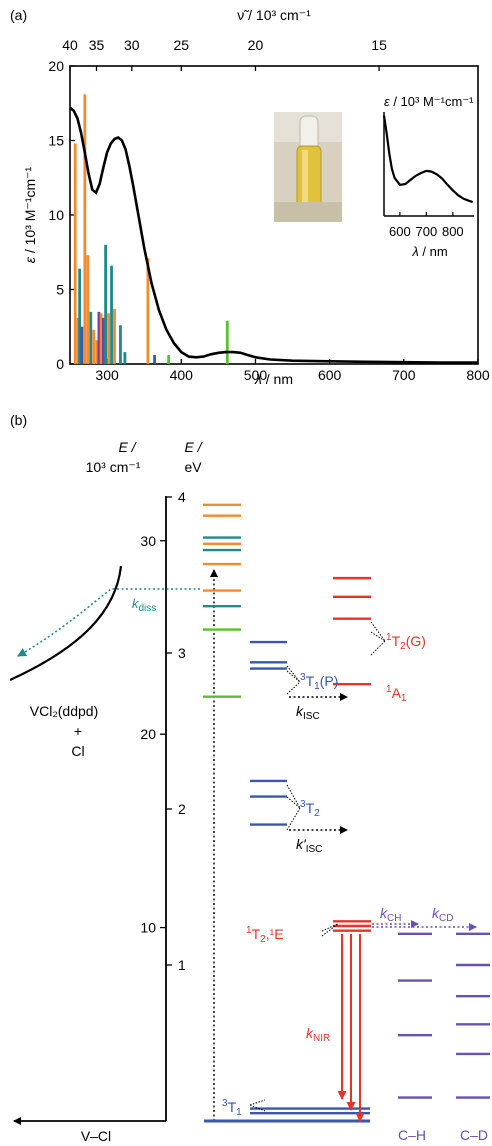 The height and width of the screenshot is (1146, 492). Describe the element at coordinates (132, 45) in the screenshot. I see `top-tick-label: 30` at that location.